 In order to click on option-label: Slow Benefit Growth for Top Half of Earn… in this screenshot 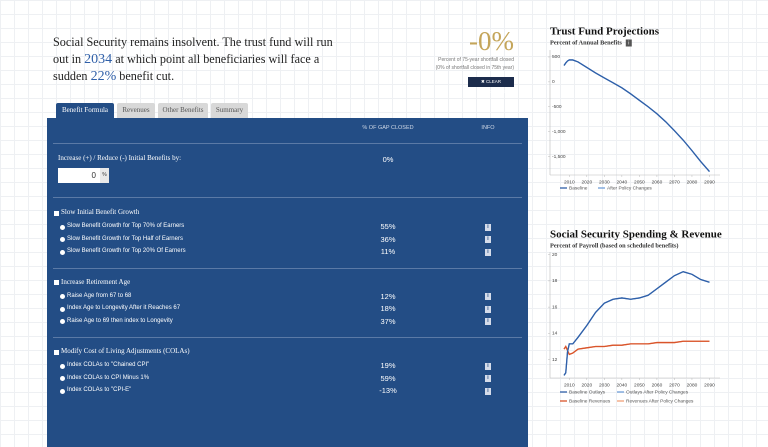, I will do `click(125, 238)`.